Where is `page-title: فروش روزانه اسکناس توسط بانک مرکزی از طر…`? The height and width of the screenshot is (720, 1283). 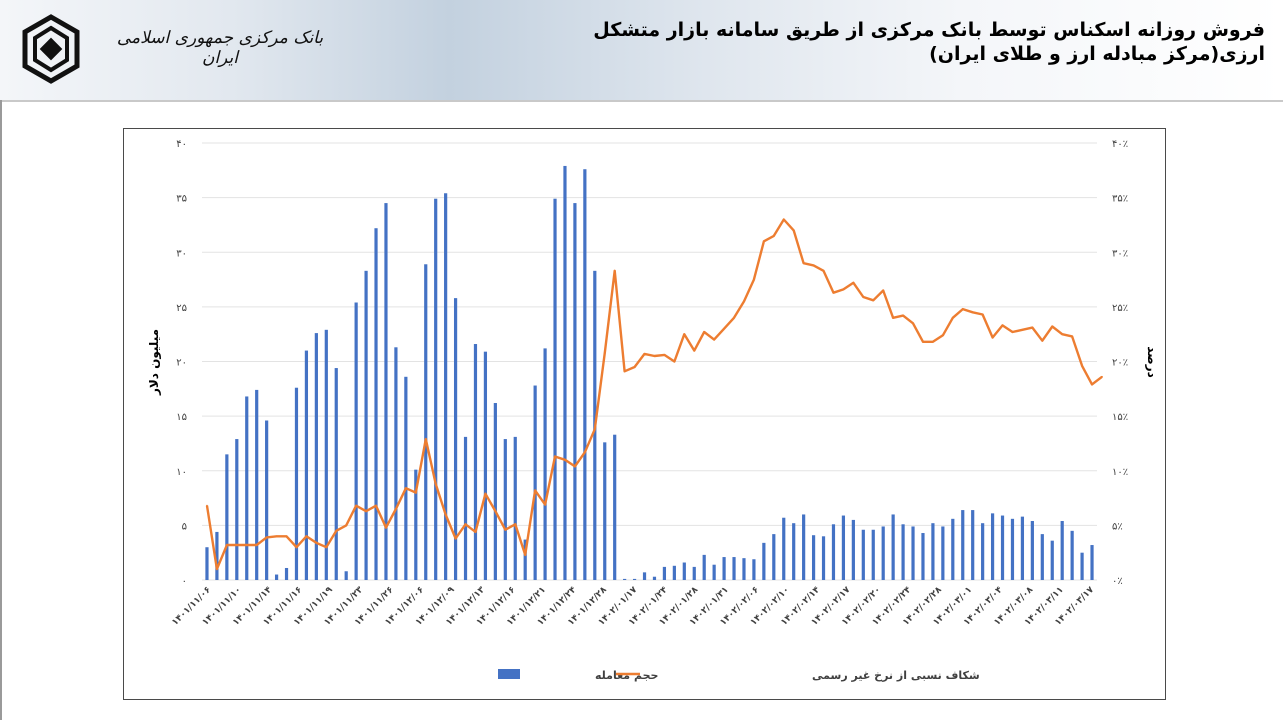
page-title: فروش روزانه اسکناس توسط بانک مرکزی از طر… is located at coordinates (885, 42).